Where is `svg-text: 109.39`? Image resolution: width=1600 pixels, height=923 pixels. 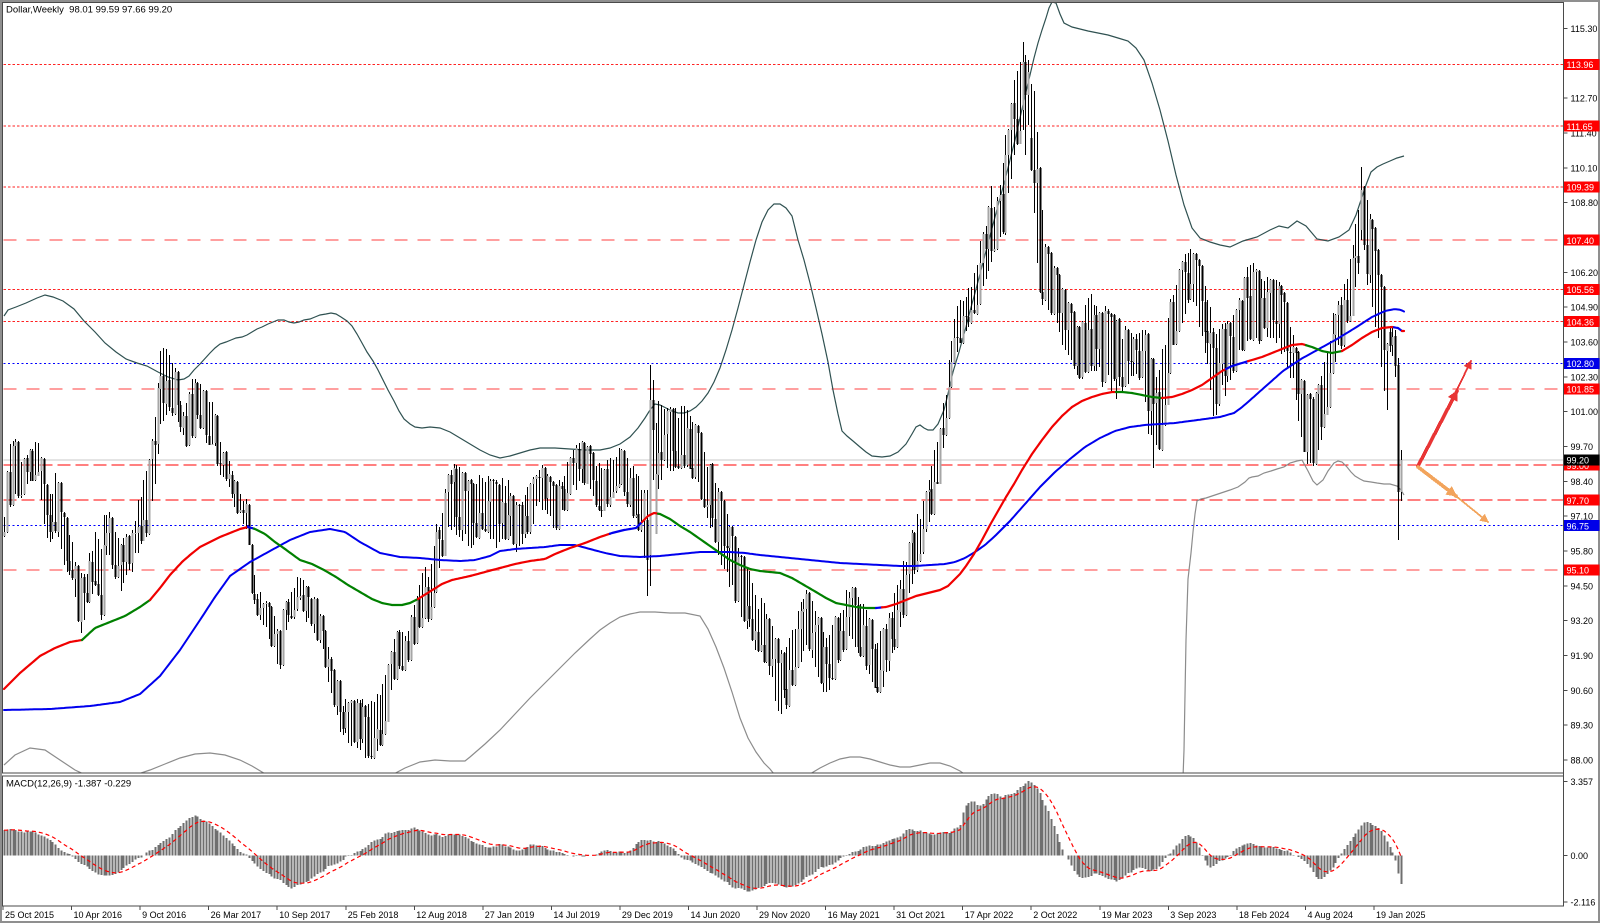
svg-text: 109.39 is located at coordinates (1581, 188).